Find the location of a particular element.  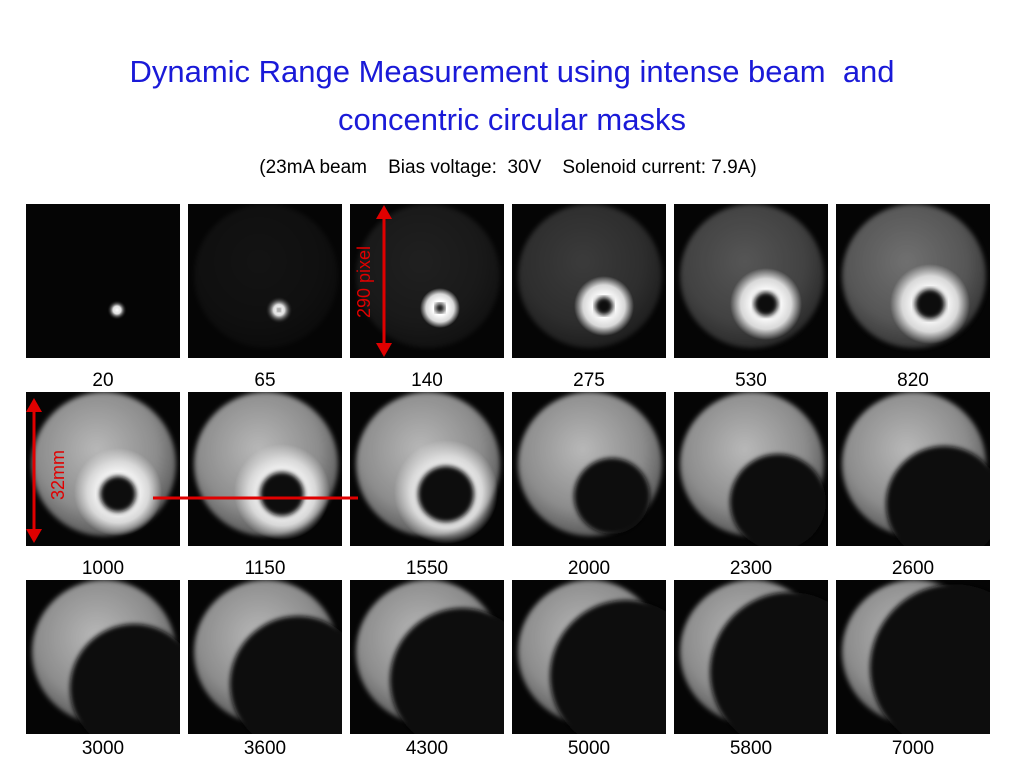

beam-image: 530 is located at coordinates (751, 297).